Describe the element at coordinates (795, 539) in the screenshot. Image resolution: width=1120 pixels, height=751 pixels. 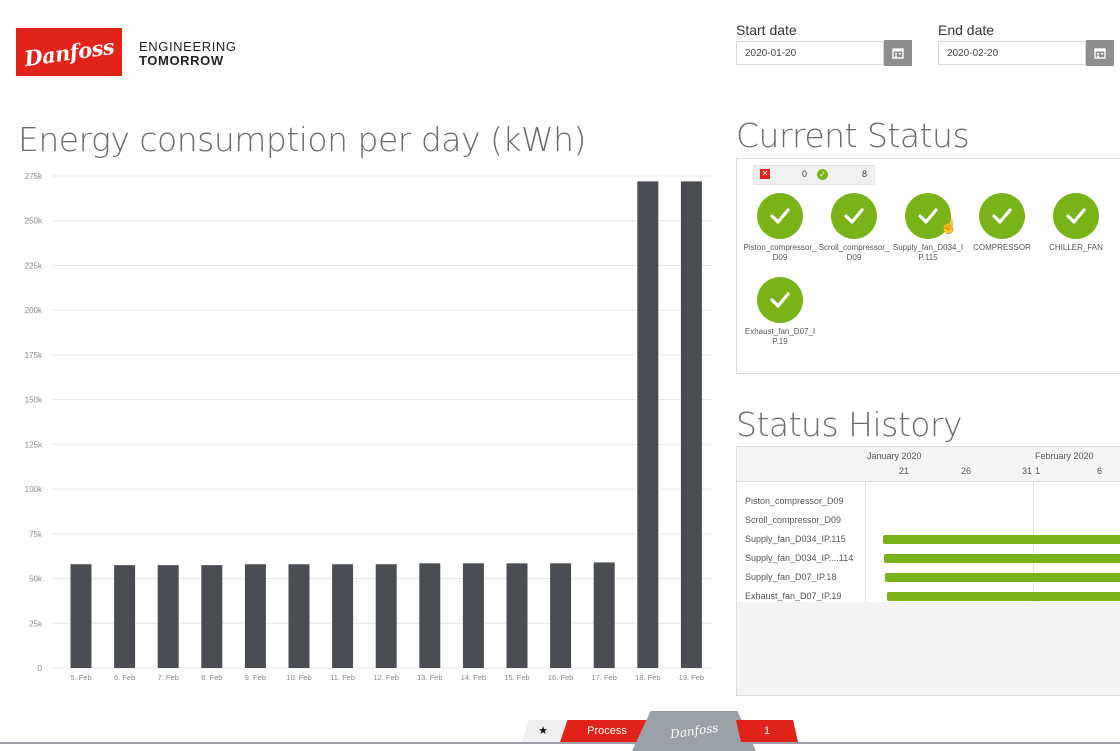
I see `history-row-label: Supply_fan_D034_IP.115` at that location.